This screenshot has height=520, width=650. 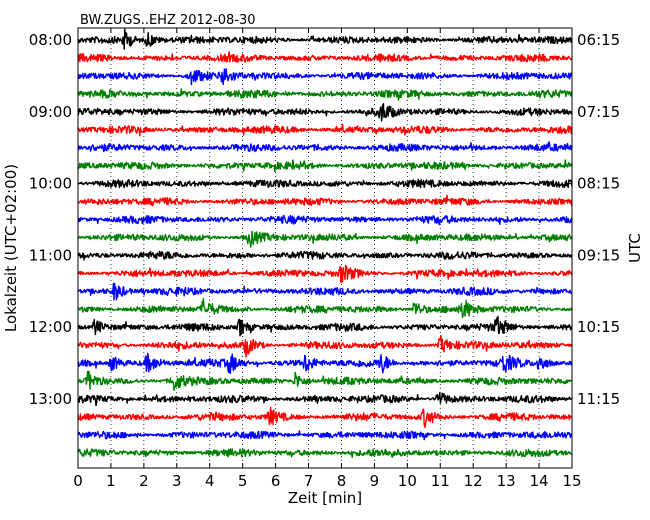 I want to click on left-time-label: 09:00, so click(x=50, y=112).